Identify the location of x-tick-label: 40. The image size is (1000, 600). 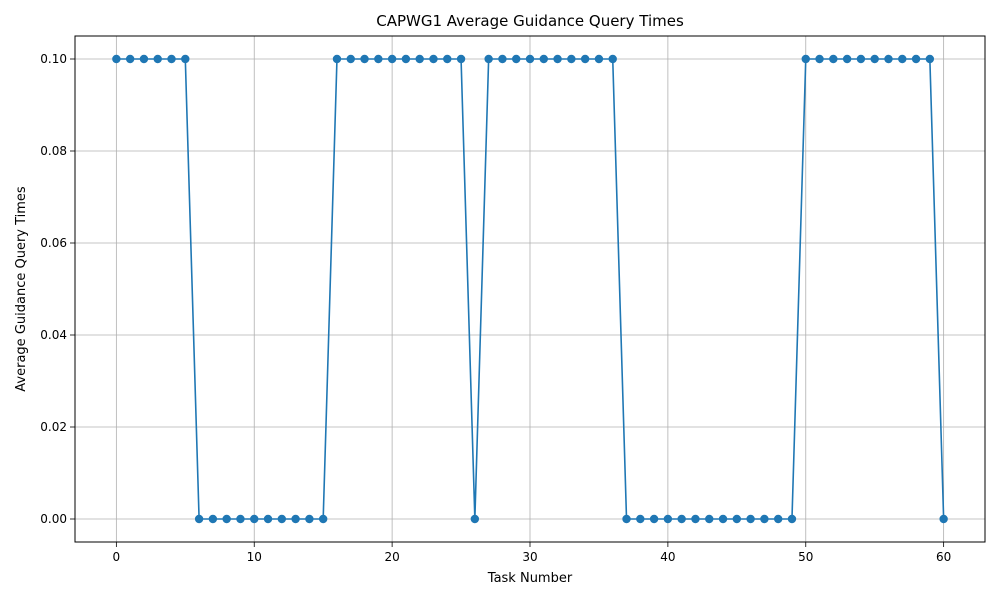
(667, 557).